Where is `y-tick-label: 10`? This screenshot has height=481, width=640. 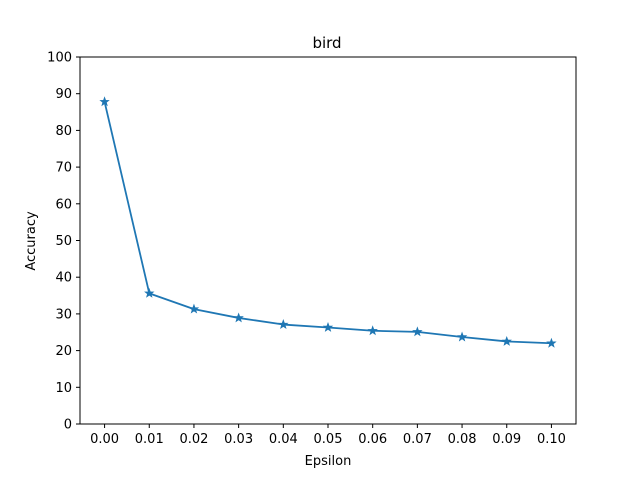 y-tick-label: 10 is located at coordinates (63, 388).